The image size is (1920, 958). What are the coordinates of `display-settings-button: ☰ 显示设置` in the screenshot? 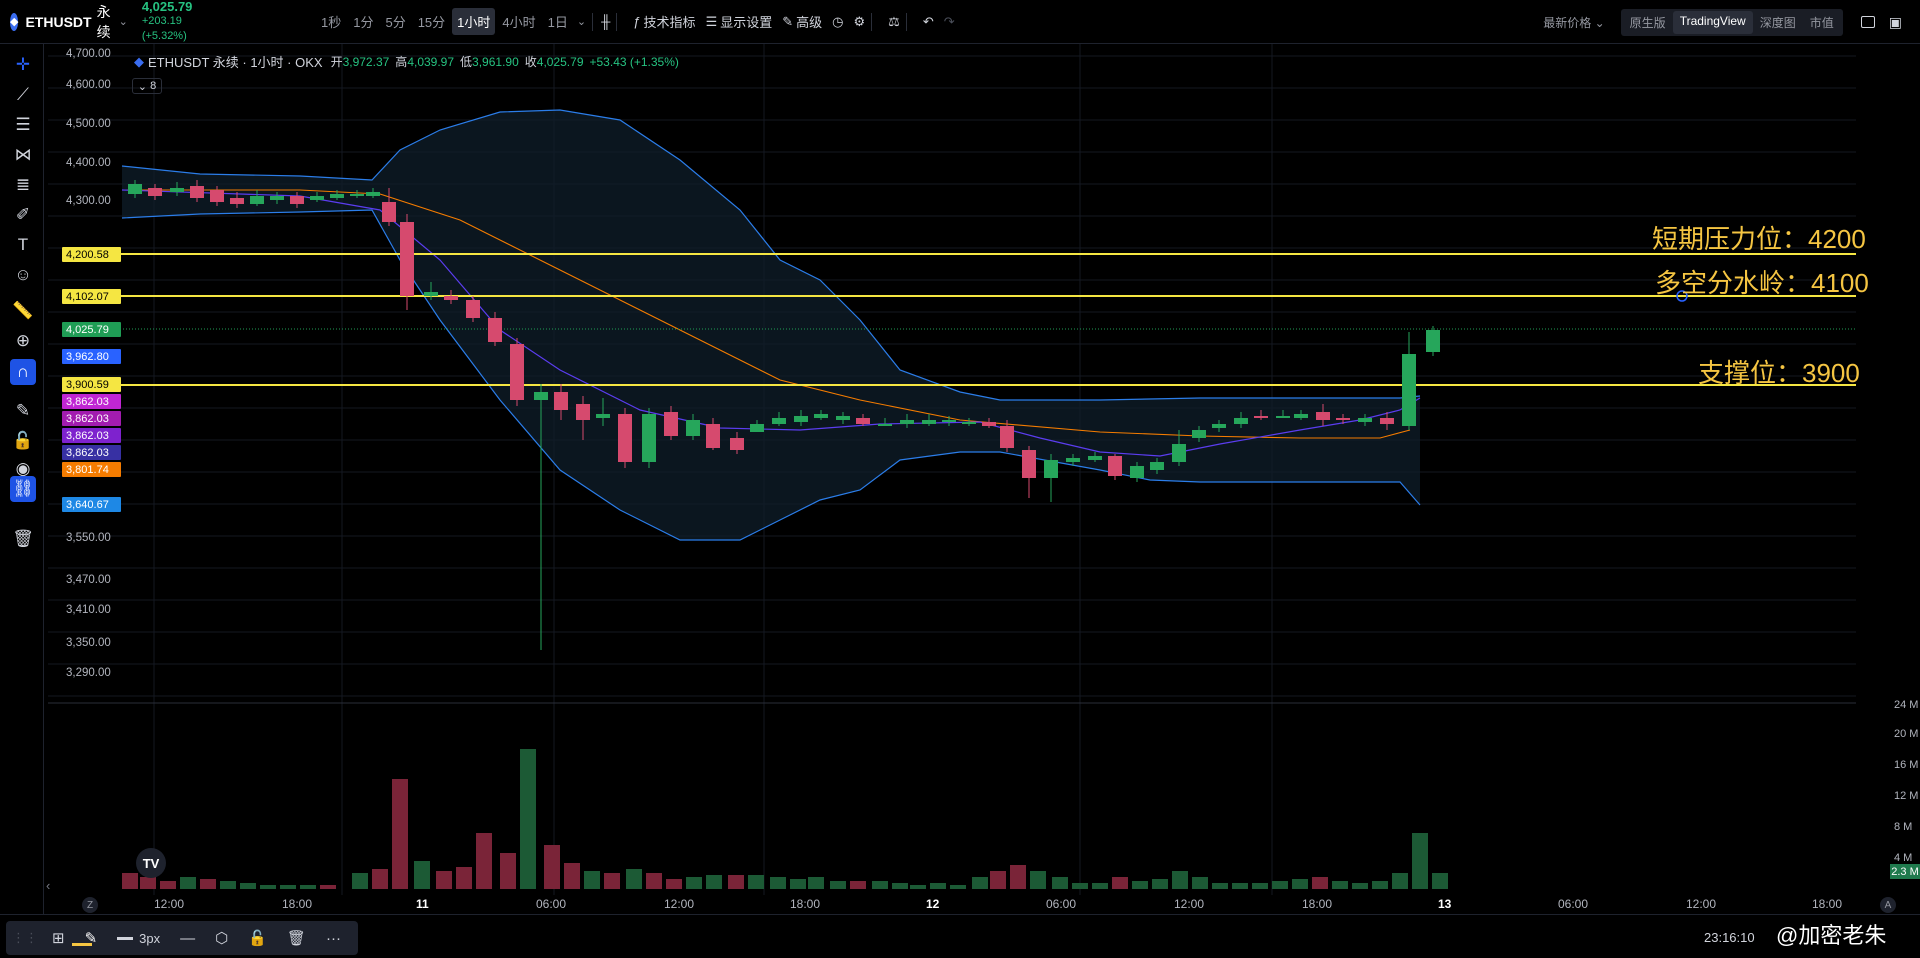 It's located at (739, 22).